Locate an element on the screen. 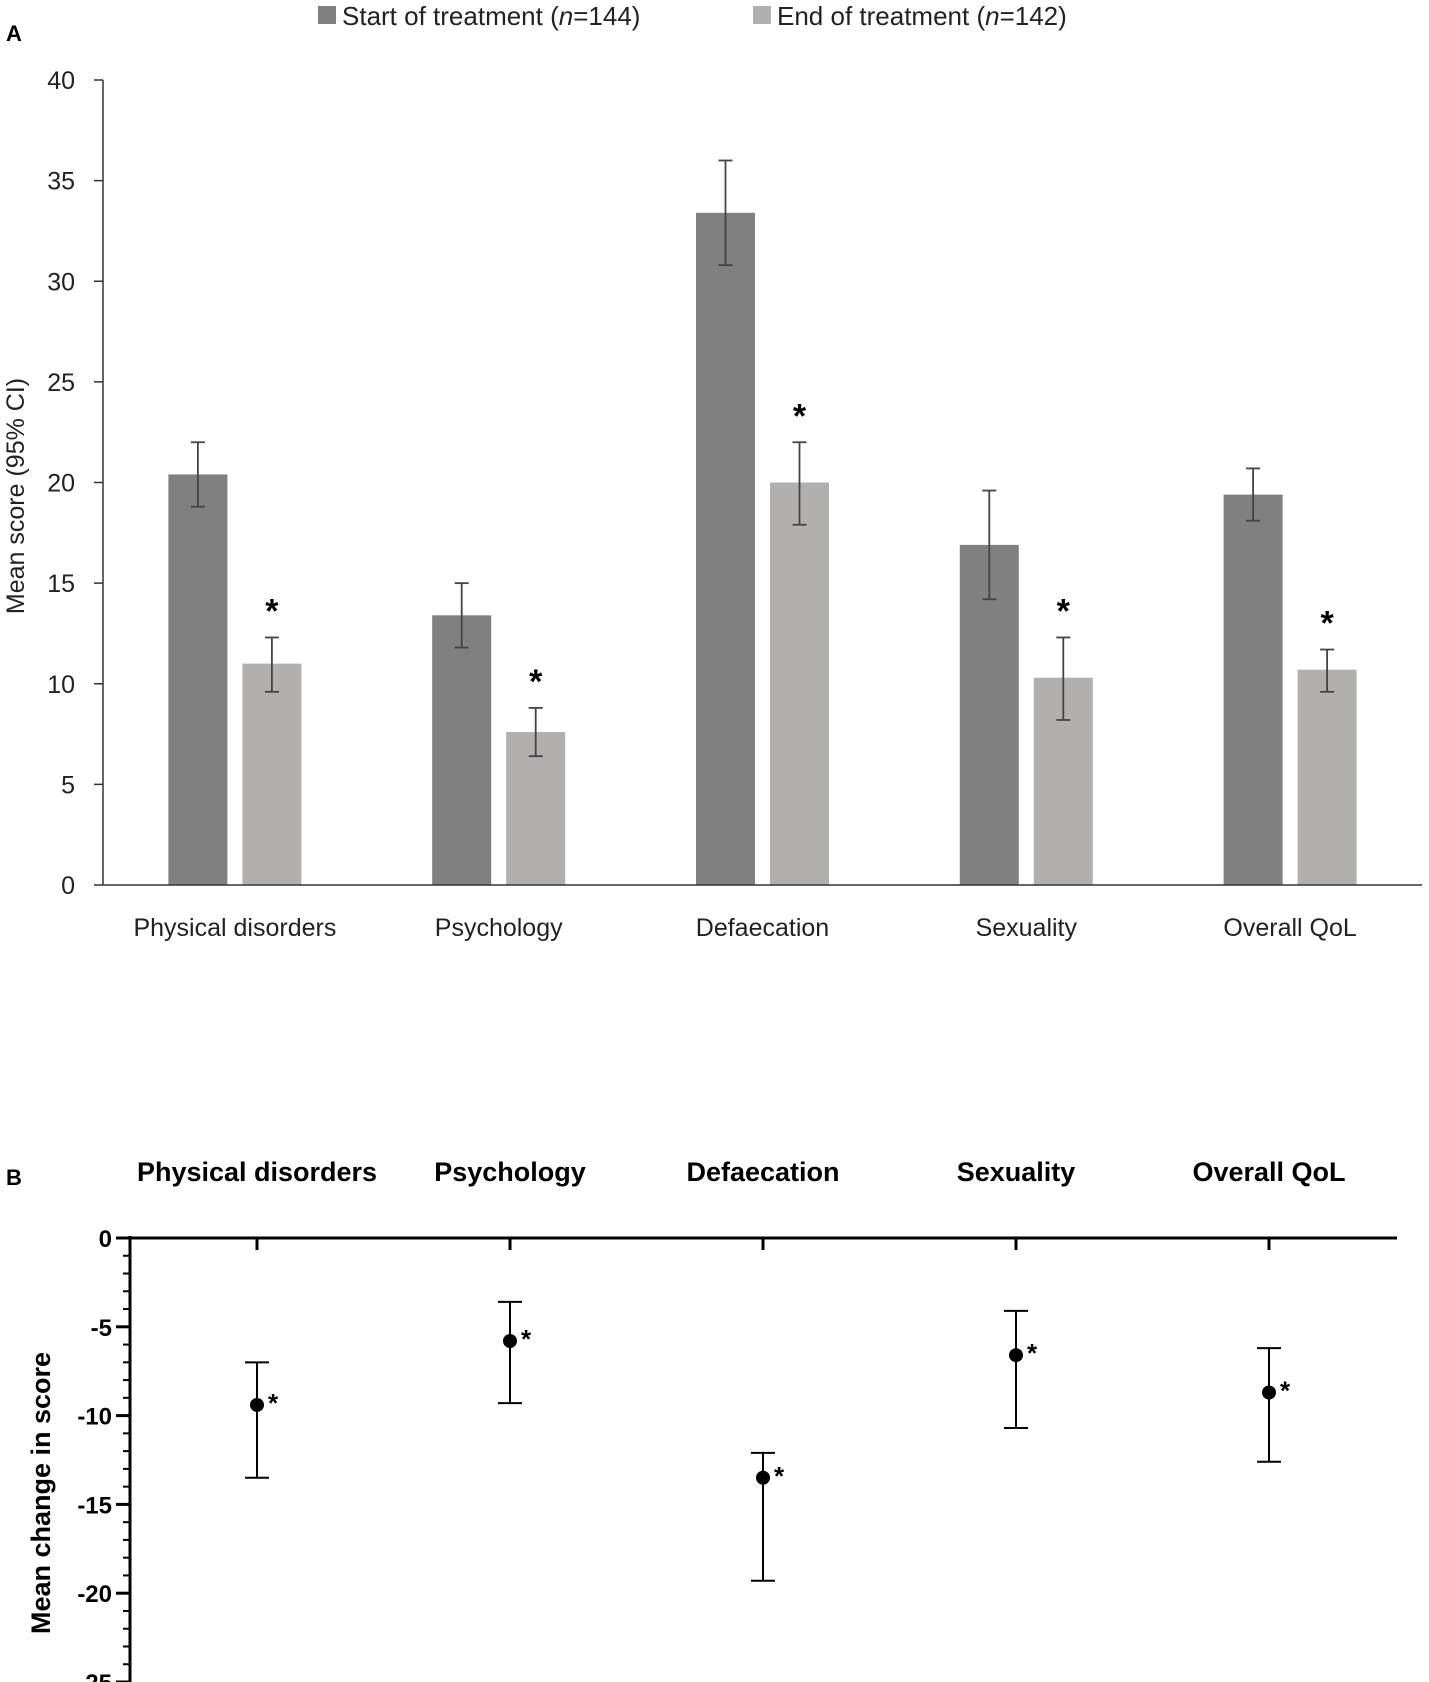 The image size is (1429, 1682). y-tick-label-a: 10 is located at coordinates (61, 685).